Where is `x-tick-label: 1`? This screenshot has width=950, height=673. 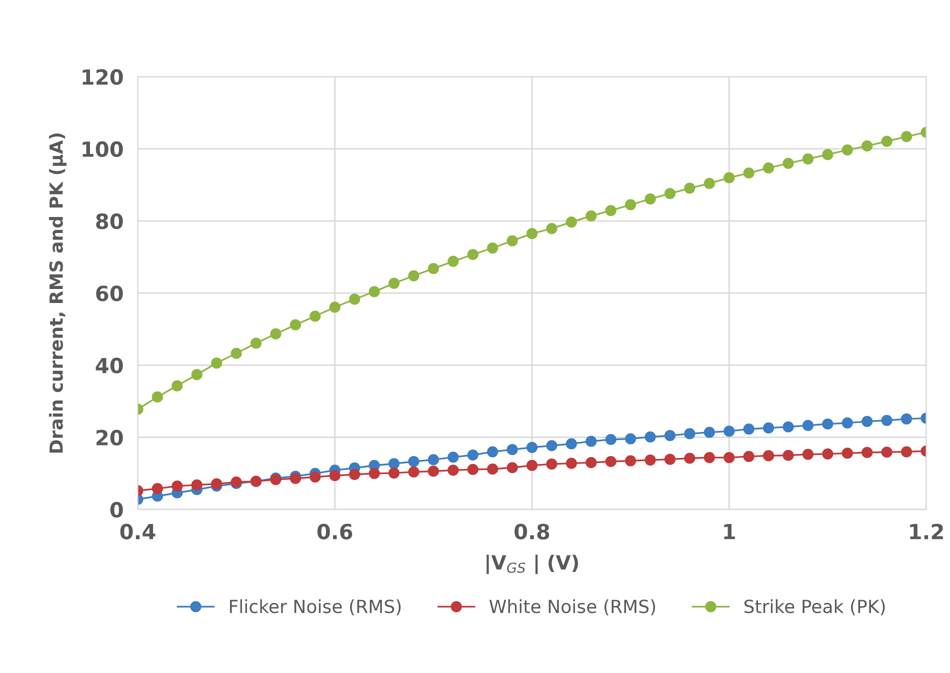 x-tick-label: 1 is located at coordinates (729, 532).